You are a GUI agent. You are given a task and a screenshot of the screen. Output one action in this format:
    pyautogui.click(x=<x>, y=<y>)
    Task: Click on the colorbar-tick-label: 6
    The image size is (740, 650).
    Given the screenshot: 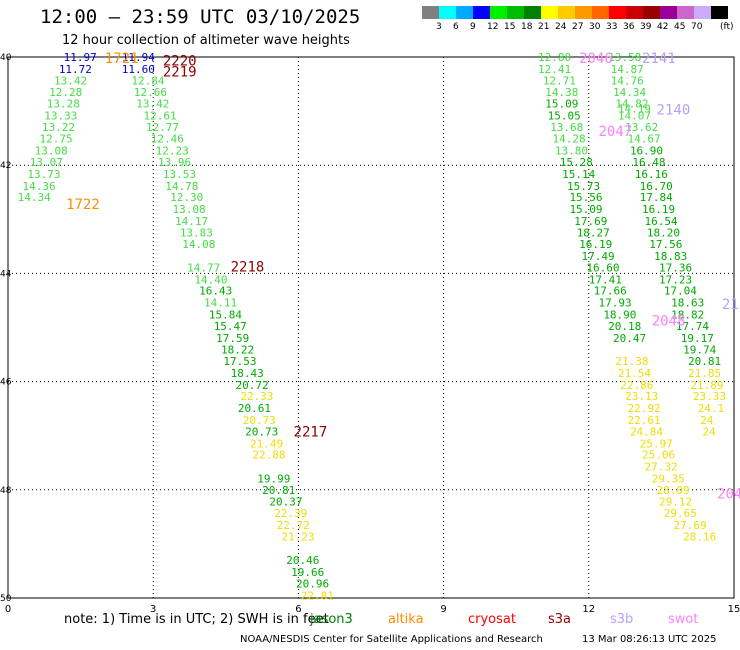 What is the action you would take?
    pyautogui.click(x=456, y=27)
    